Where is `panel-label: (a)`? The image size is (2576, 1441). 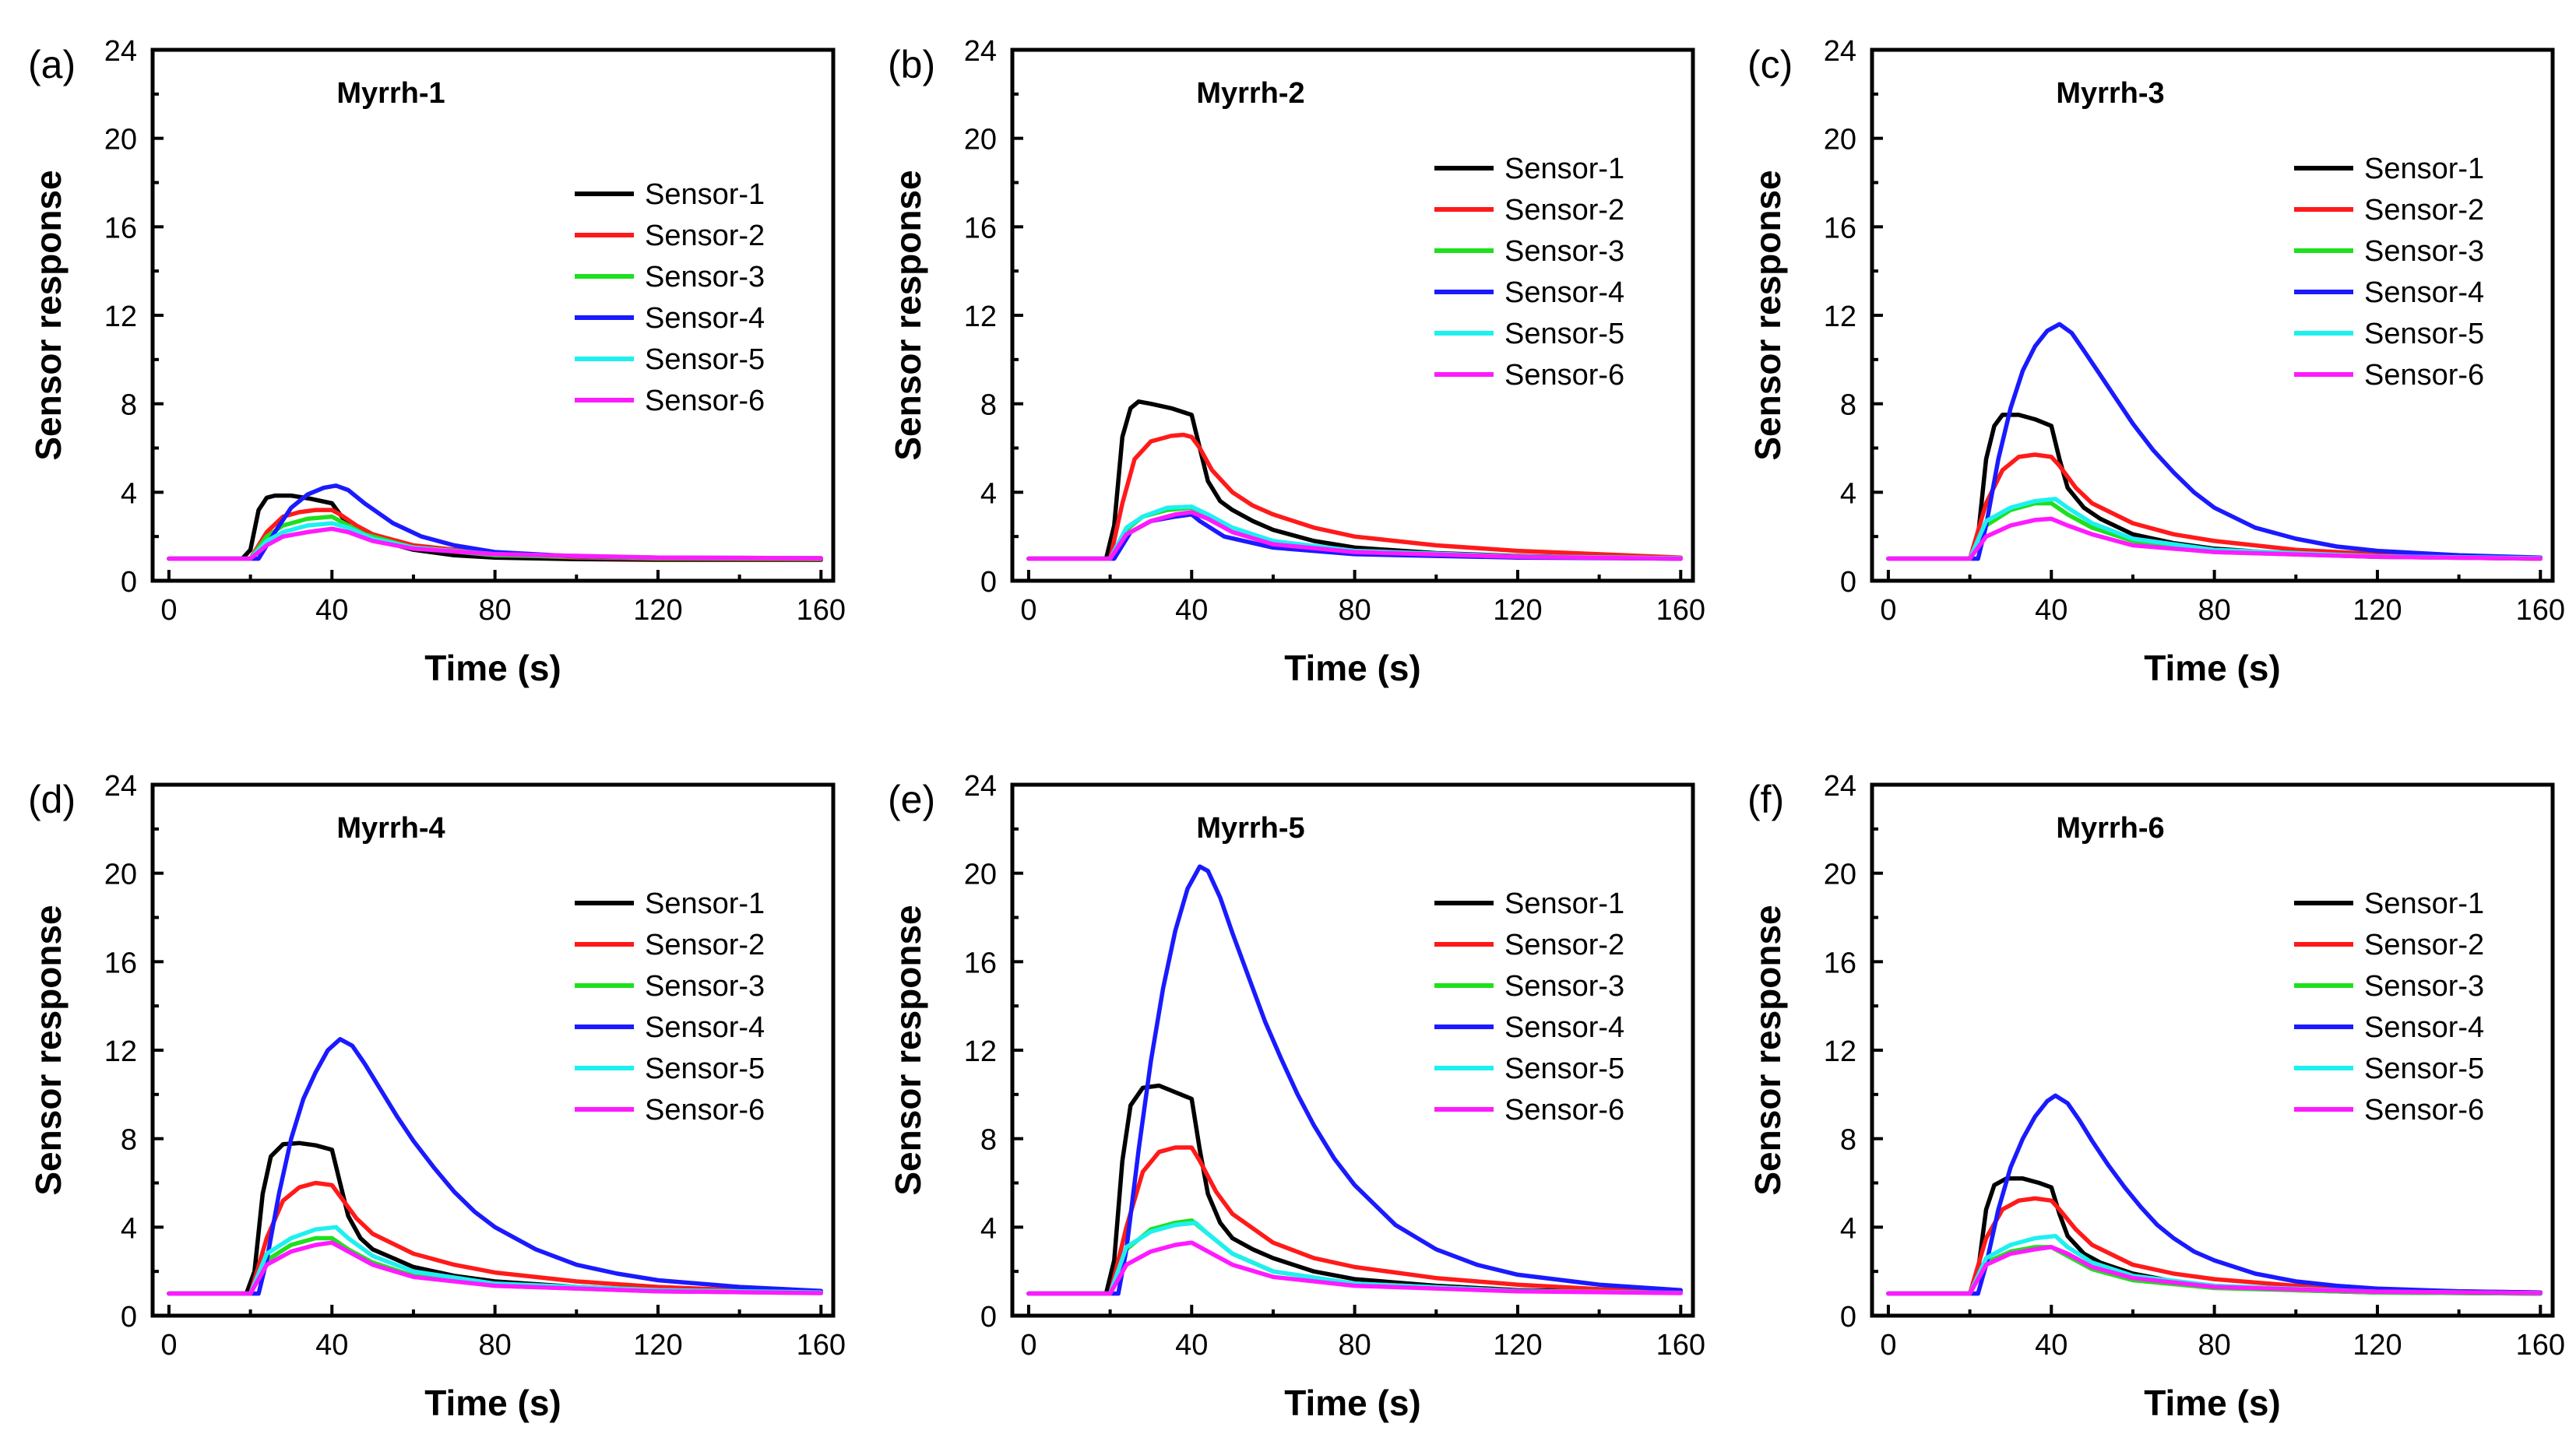
panel-label: (a) is located at coordinates (52, 64).